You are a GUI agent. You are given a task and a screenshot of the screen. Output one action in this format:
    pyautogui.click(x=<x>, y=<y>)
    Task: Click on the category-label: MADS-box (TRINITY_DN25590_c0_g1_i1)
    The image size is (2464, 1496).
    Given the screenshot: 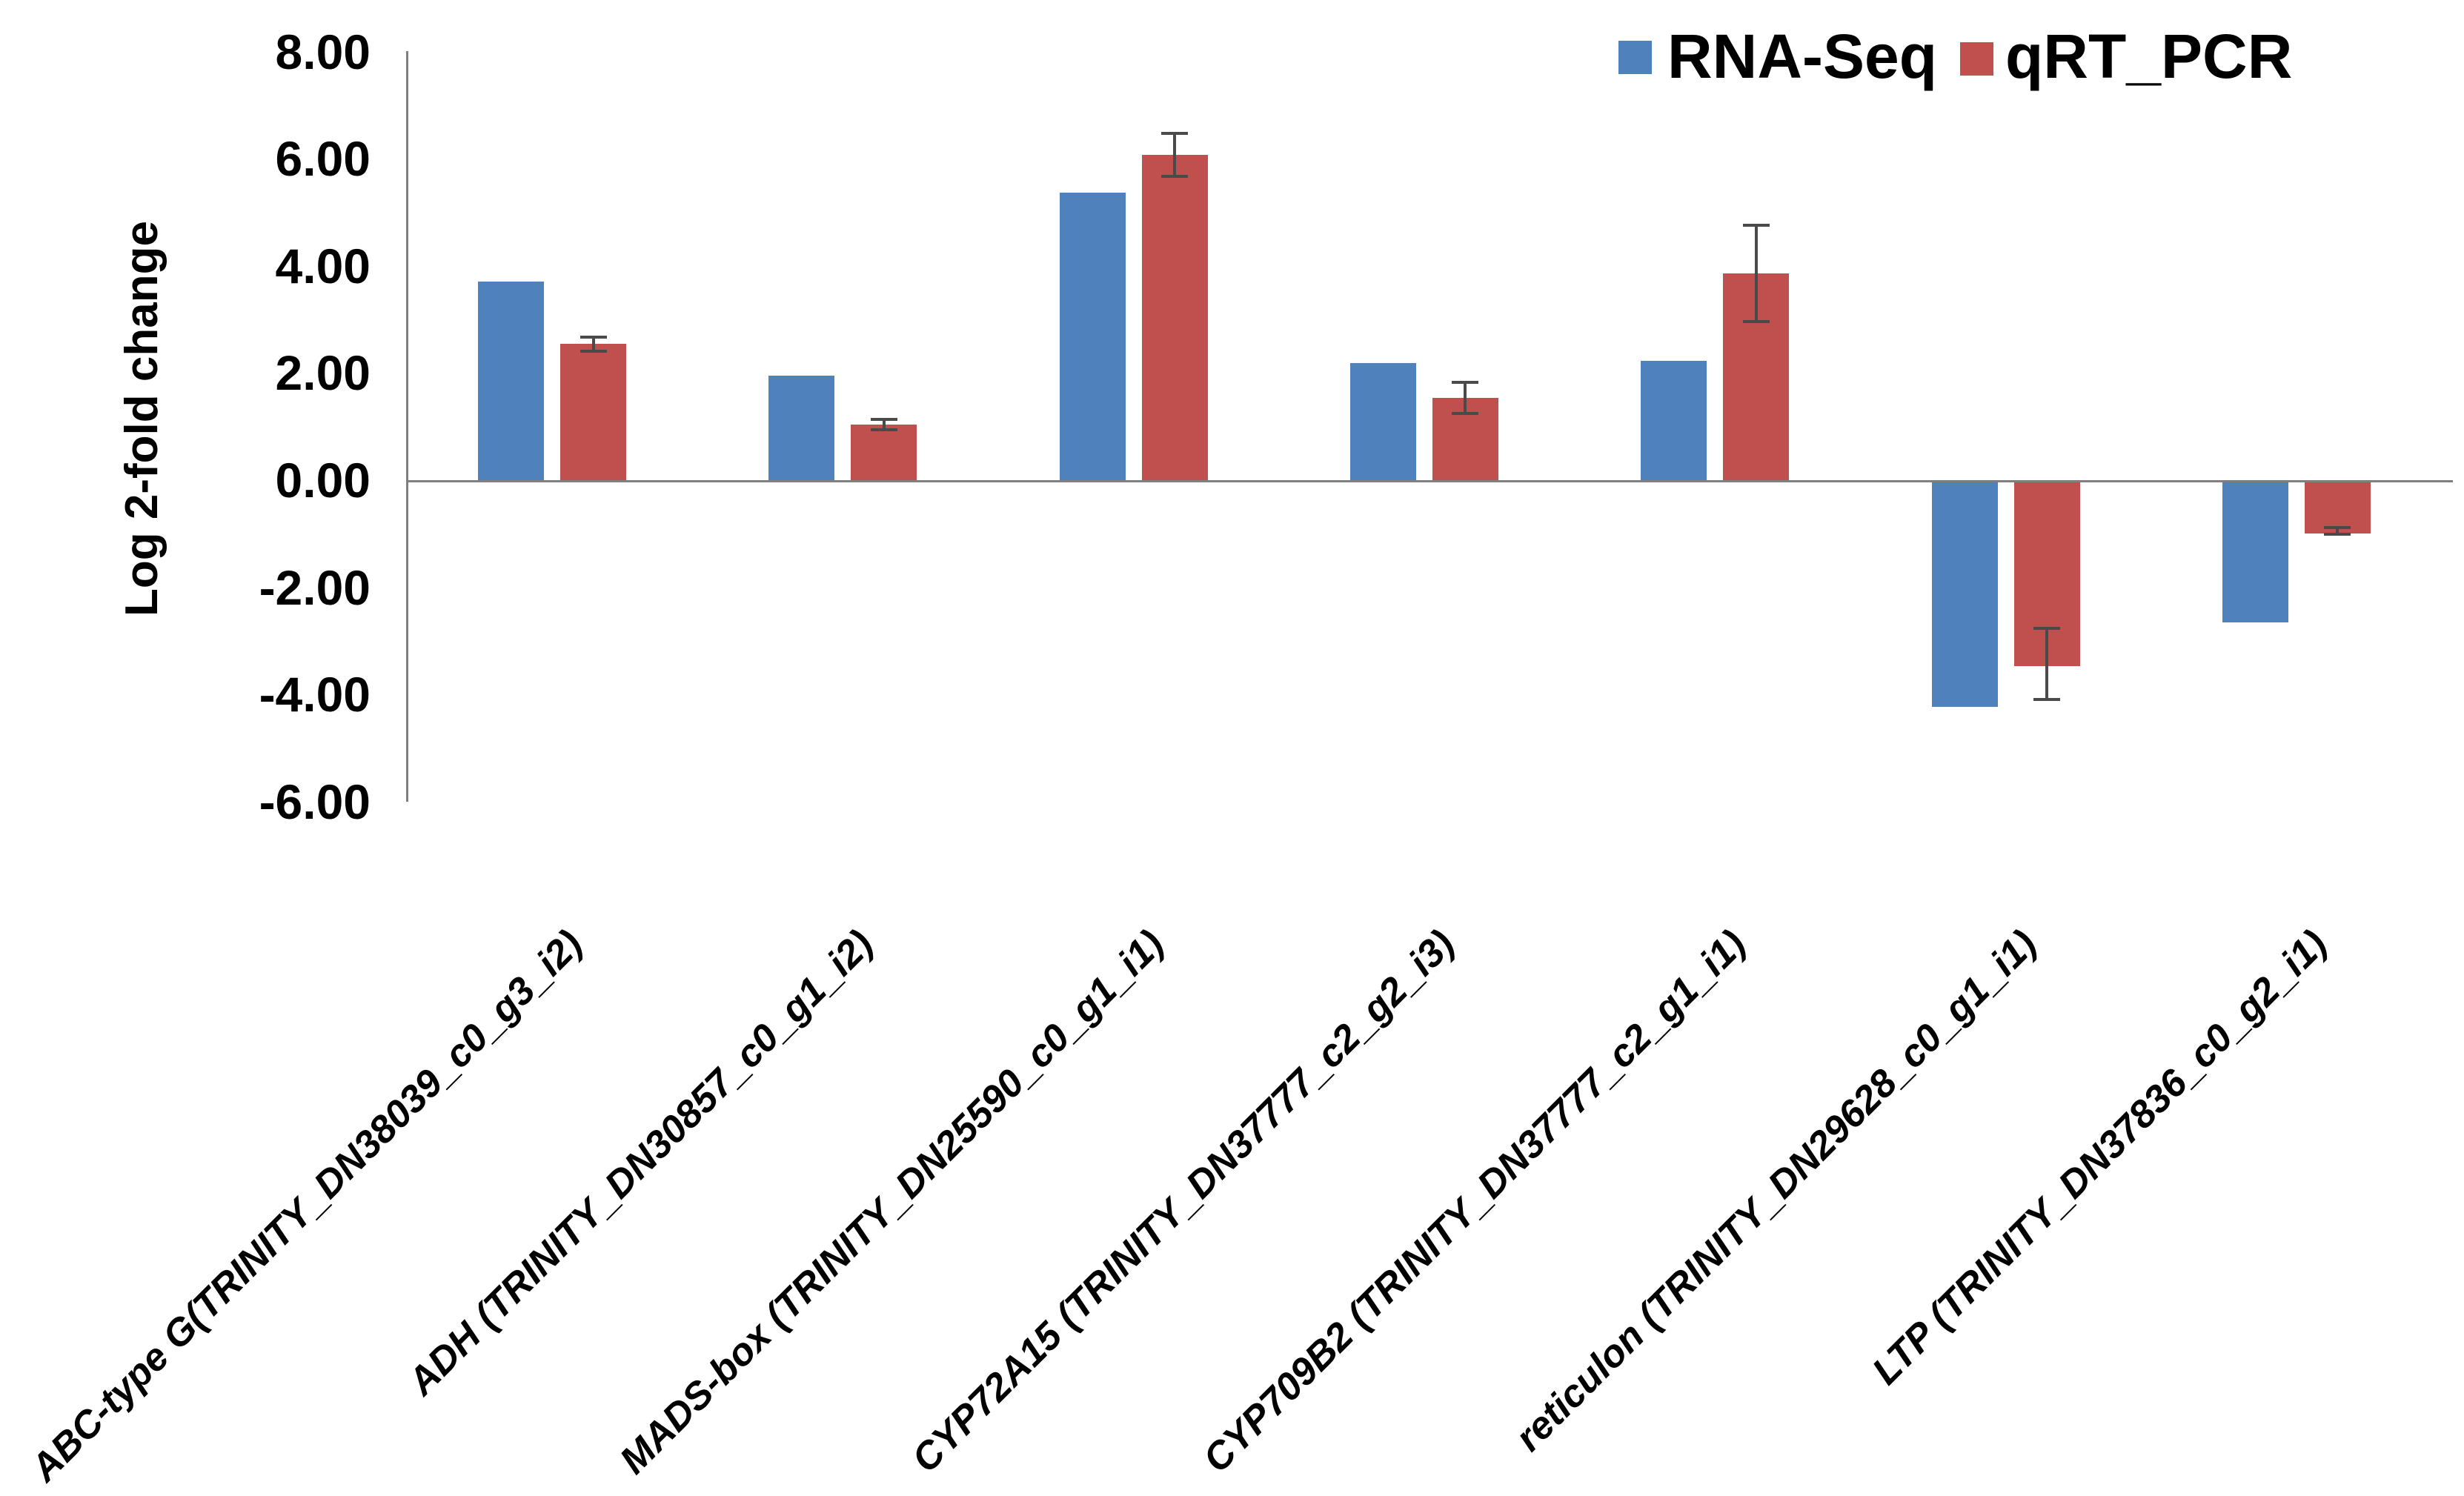 What is the action you would take?
    pyautogui.click(x=891, y=1202)
    